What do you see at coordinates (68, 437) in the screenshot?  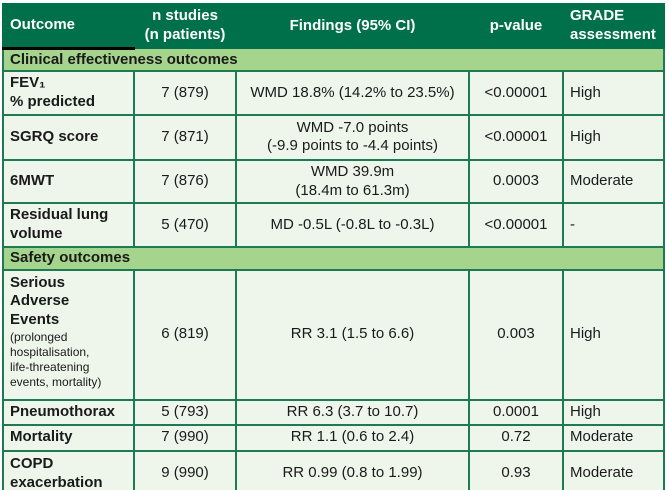 I see `cell-outcome: Mortality` at bounding box center [68, 437].